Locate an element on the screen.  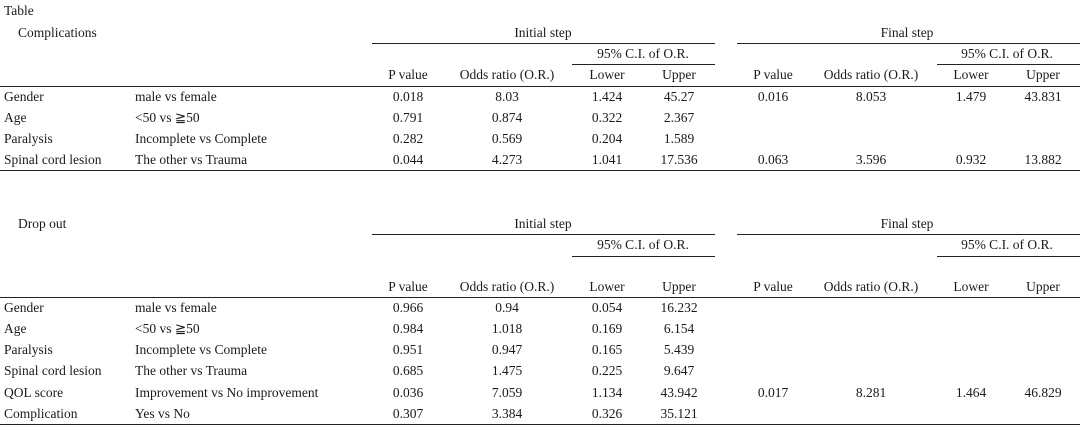
cell-odds-ratio: 1.475 is located at coordinates (507, 370).